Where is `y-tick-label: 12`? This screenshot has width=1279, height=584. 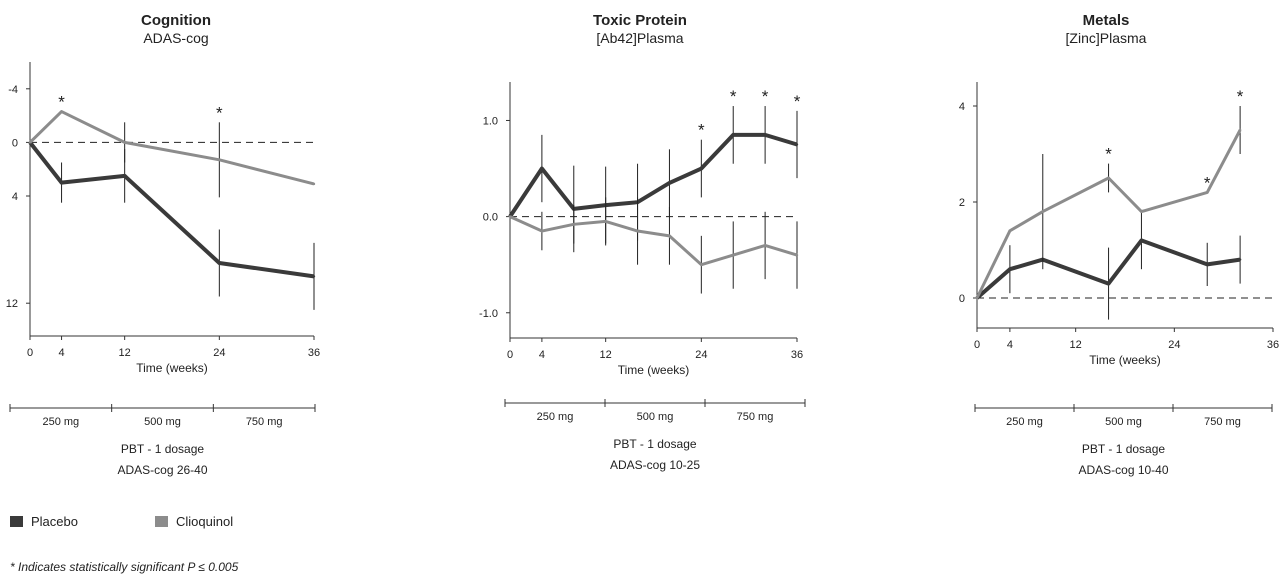 y-tick-label: 12 is located at coordinates (12, 304).